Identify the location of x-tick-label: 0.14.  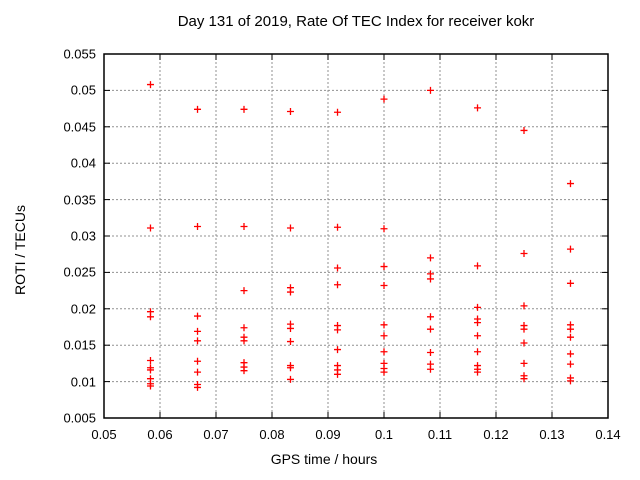
(608, 434).